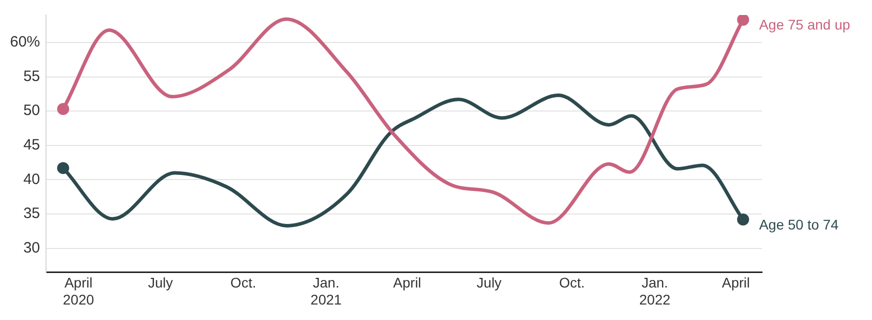 This screenshot has height=320, width=872. I want to click on y-tick-label: 60%, so click(25, 42).